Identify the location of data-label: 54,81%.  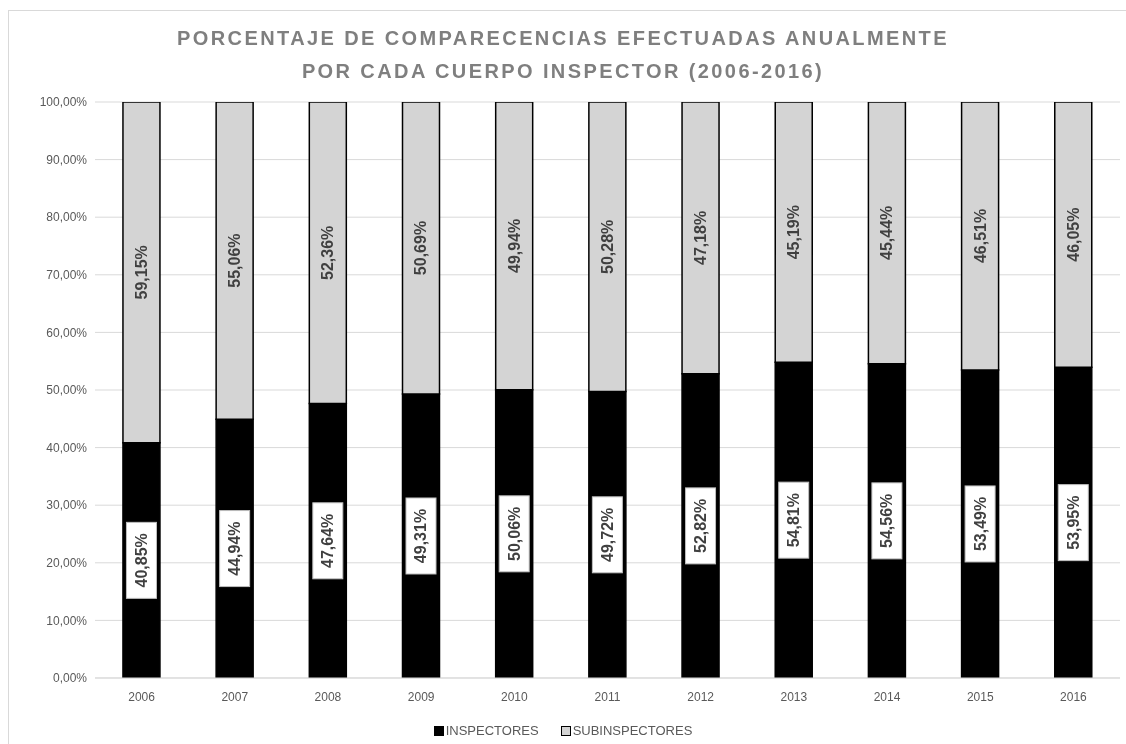
(794, 520).